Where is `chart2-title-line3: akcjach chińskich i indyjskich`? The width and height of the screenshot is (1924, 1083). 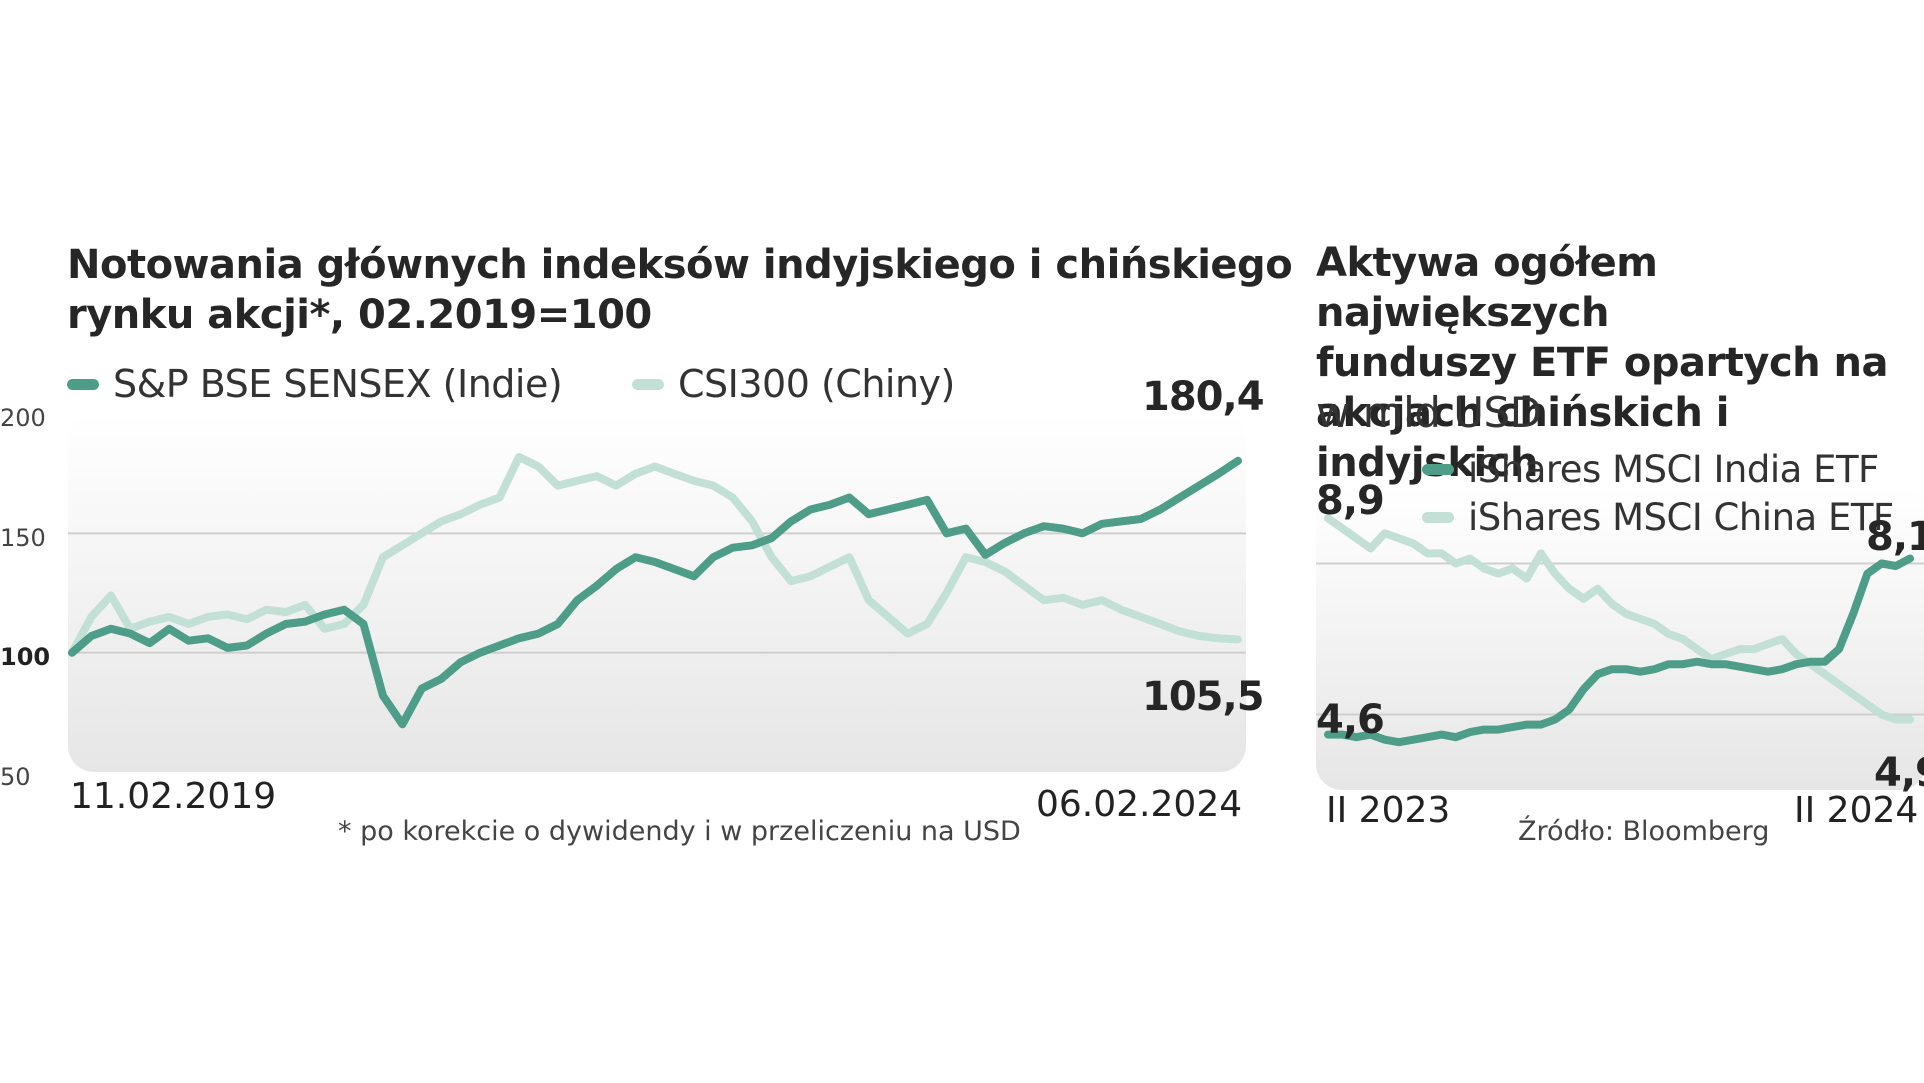
chart2-title-line3: akcjach chińskich i indyjskich is located at coordinates (1522, 438).